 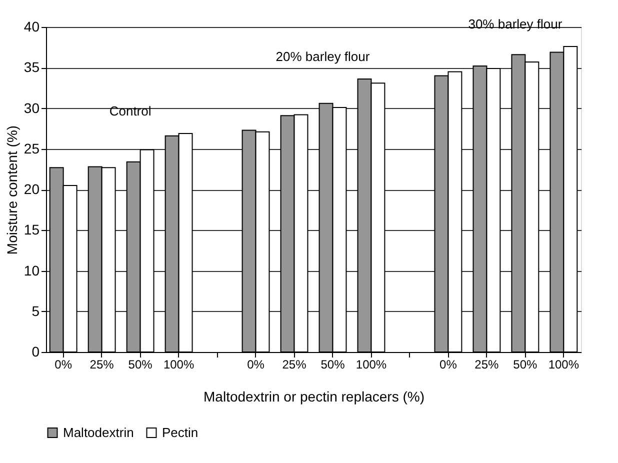 What do you see at coordinates (32, 270) in the screenshot?
I see `y-tick-label: 10` at bounding box center [32, 270].